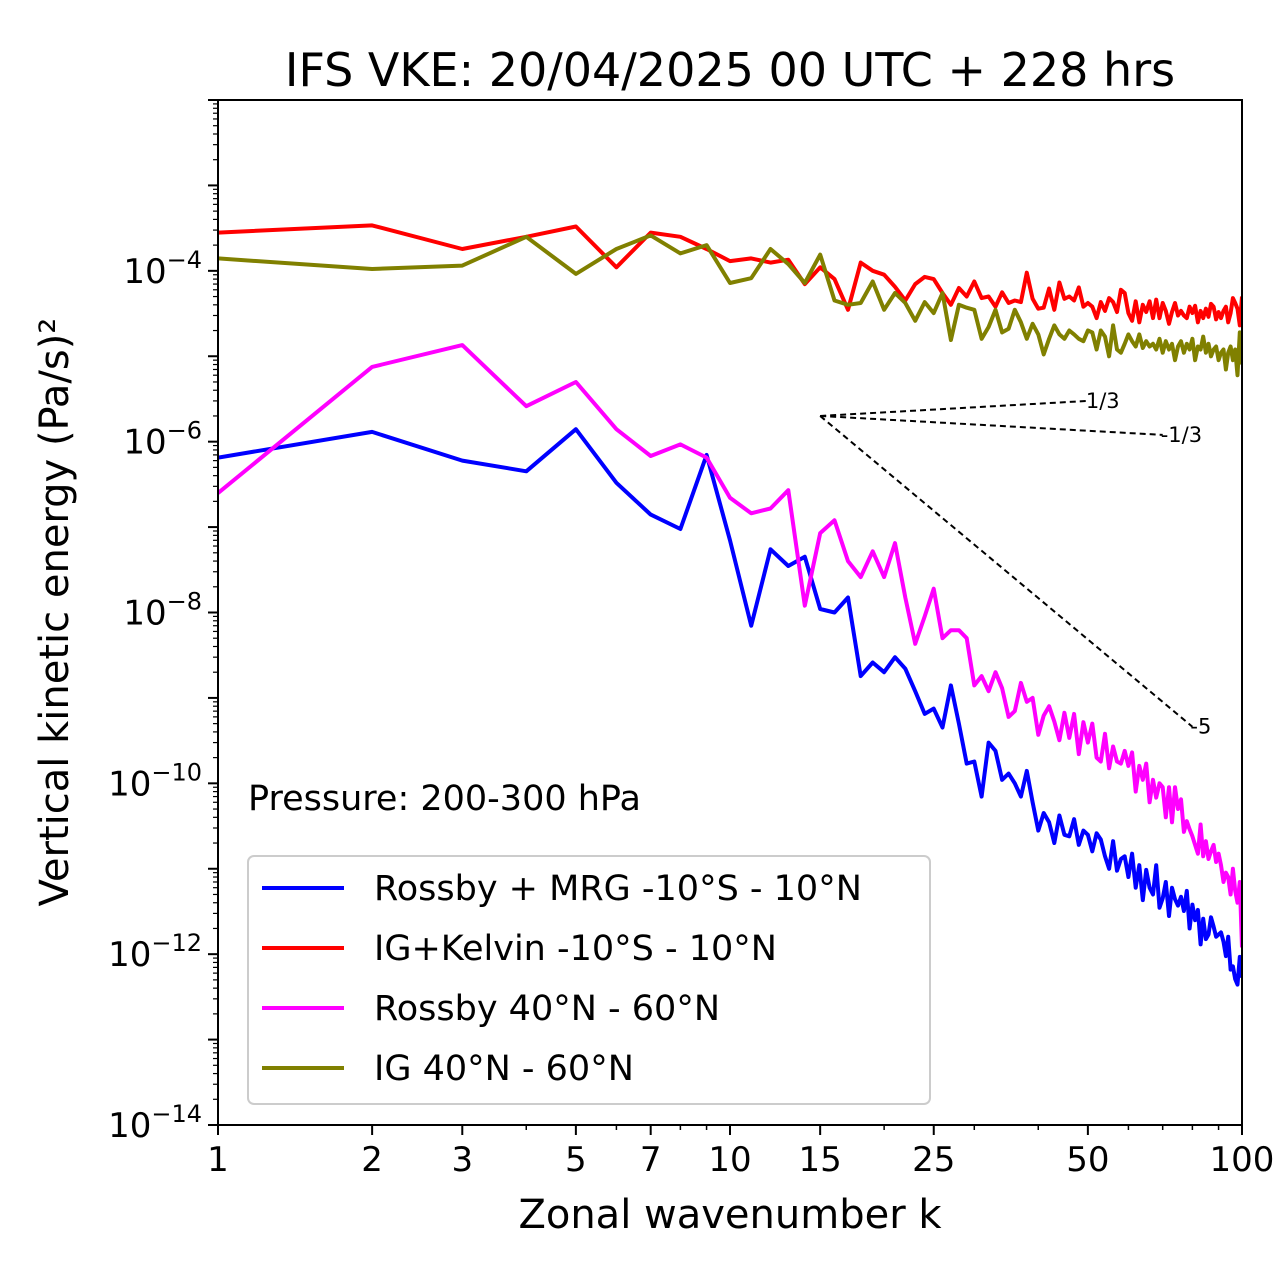  Describe the element at coordinates (1148, 564) in the screenshot. I see `reference-labels: 1/3 -1/3 -5` at that location.